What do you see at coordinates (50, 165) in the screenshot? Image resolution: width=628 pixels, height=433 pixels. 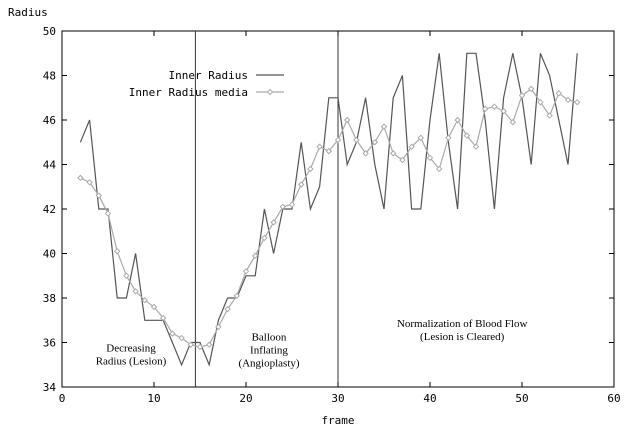 I see `y-tick-label: 44` at bounding box center [50, 165].